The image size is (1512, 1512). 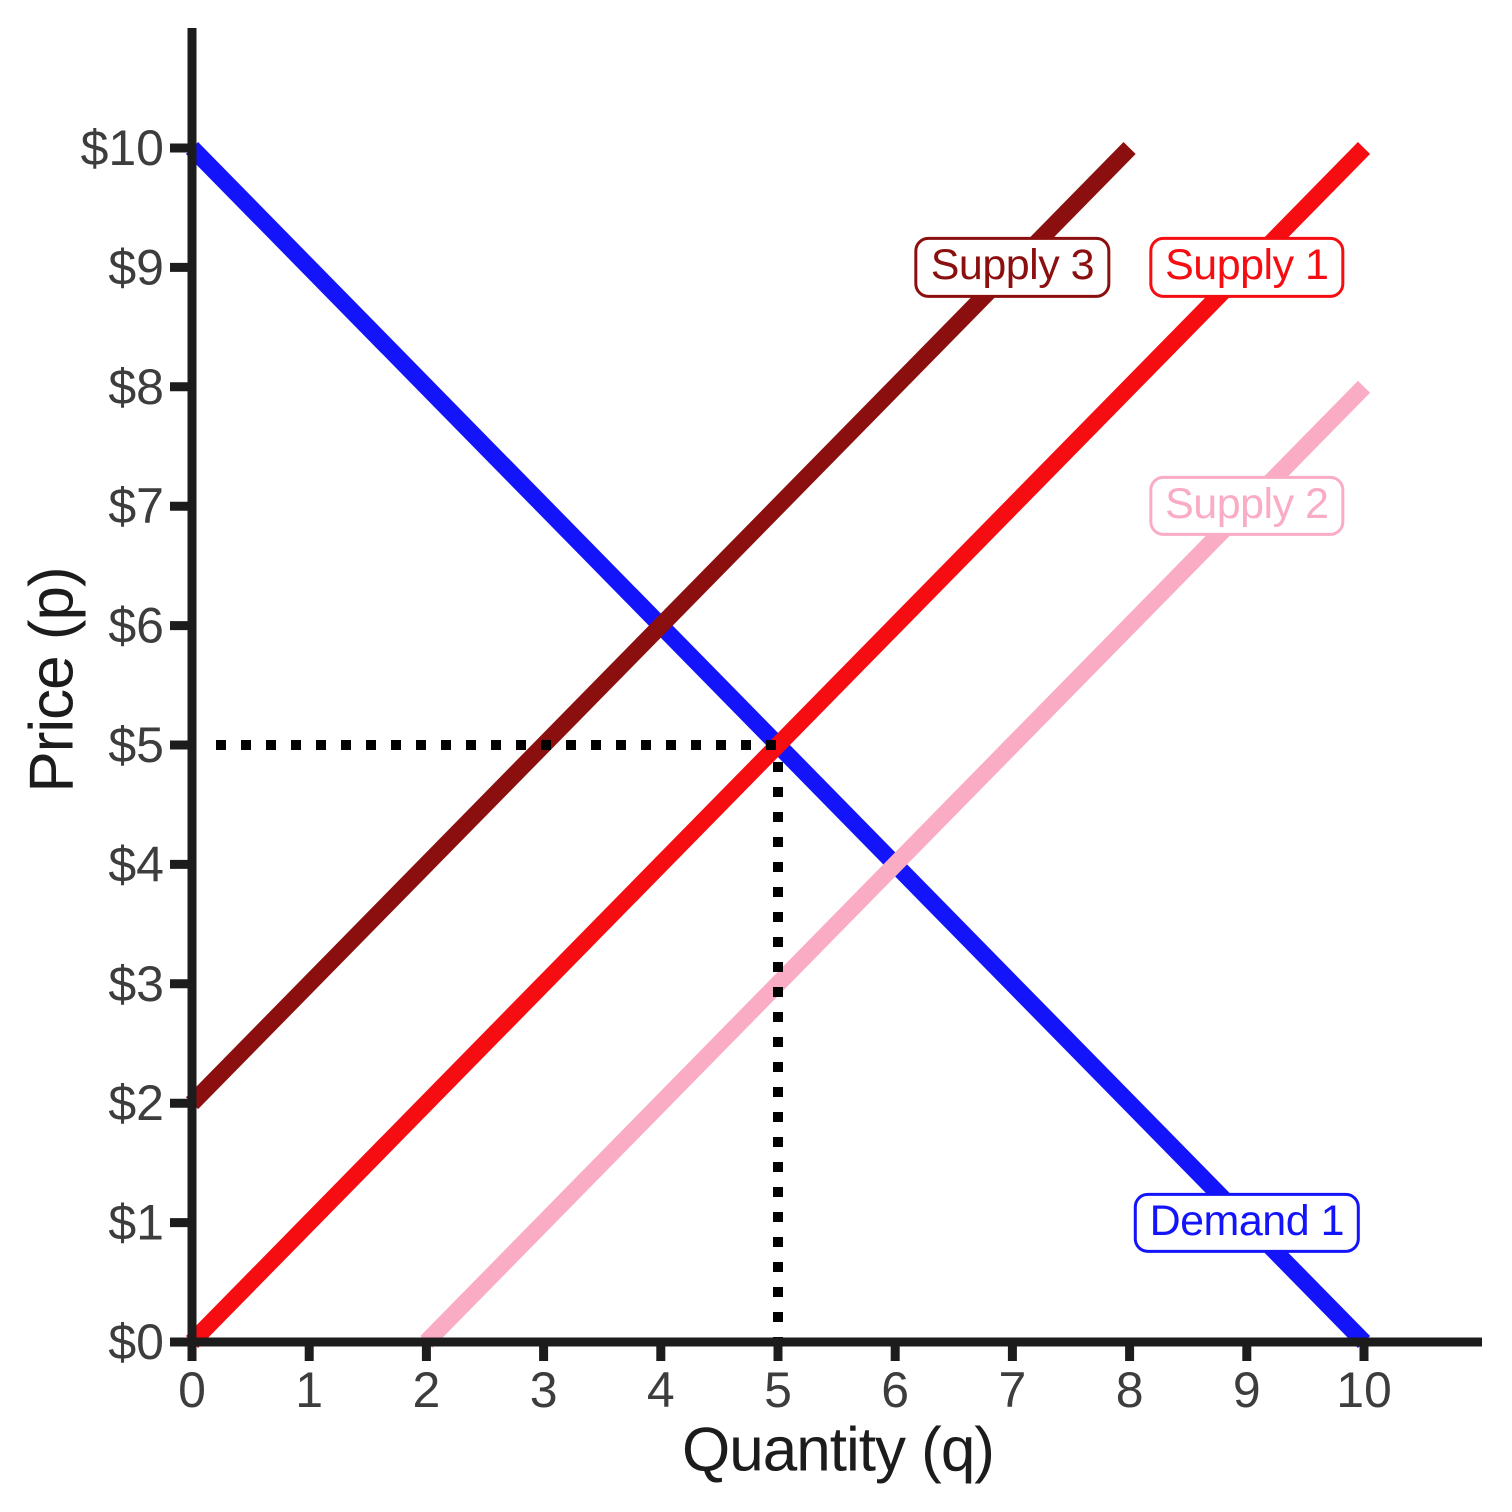 What do you see at coordinates (136, 387) in the screenshot?
I see `y-tick-label: $8` at bounding box center [136, 387].